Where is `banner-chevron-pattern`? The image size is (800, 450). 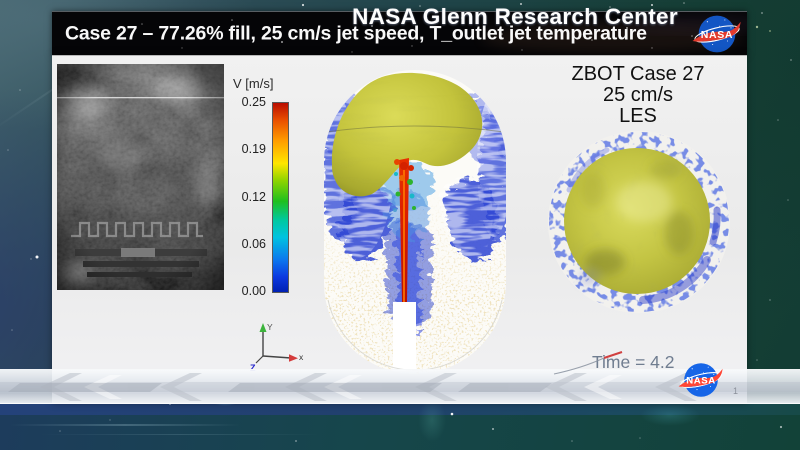 banner-chevron-pattern is located at coordinates (400, 387).